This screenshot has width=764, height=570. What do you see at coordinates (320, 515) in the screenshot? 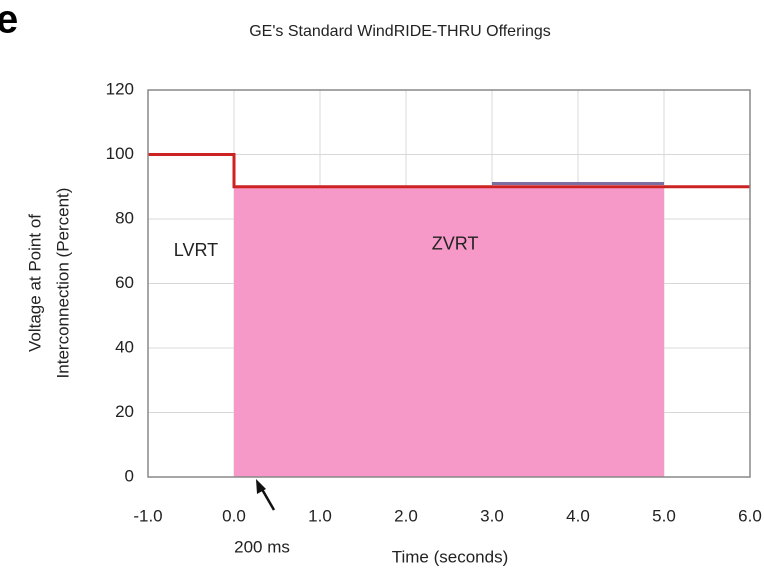
I see `x-tick-label: 1.0` at bounding box center [320, 515].